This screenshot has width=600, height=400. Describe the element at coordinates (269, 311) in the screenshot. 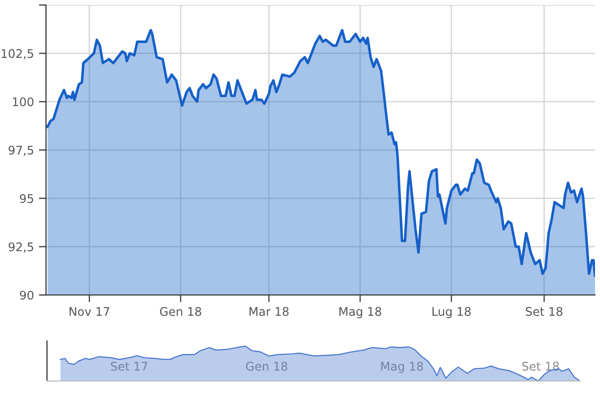

I see `x-tick-label: Mar 18` at that location.